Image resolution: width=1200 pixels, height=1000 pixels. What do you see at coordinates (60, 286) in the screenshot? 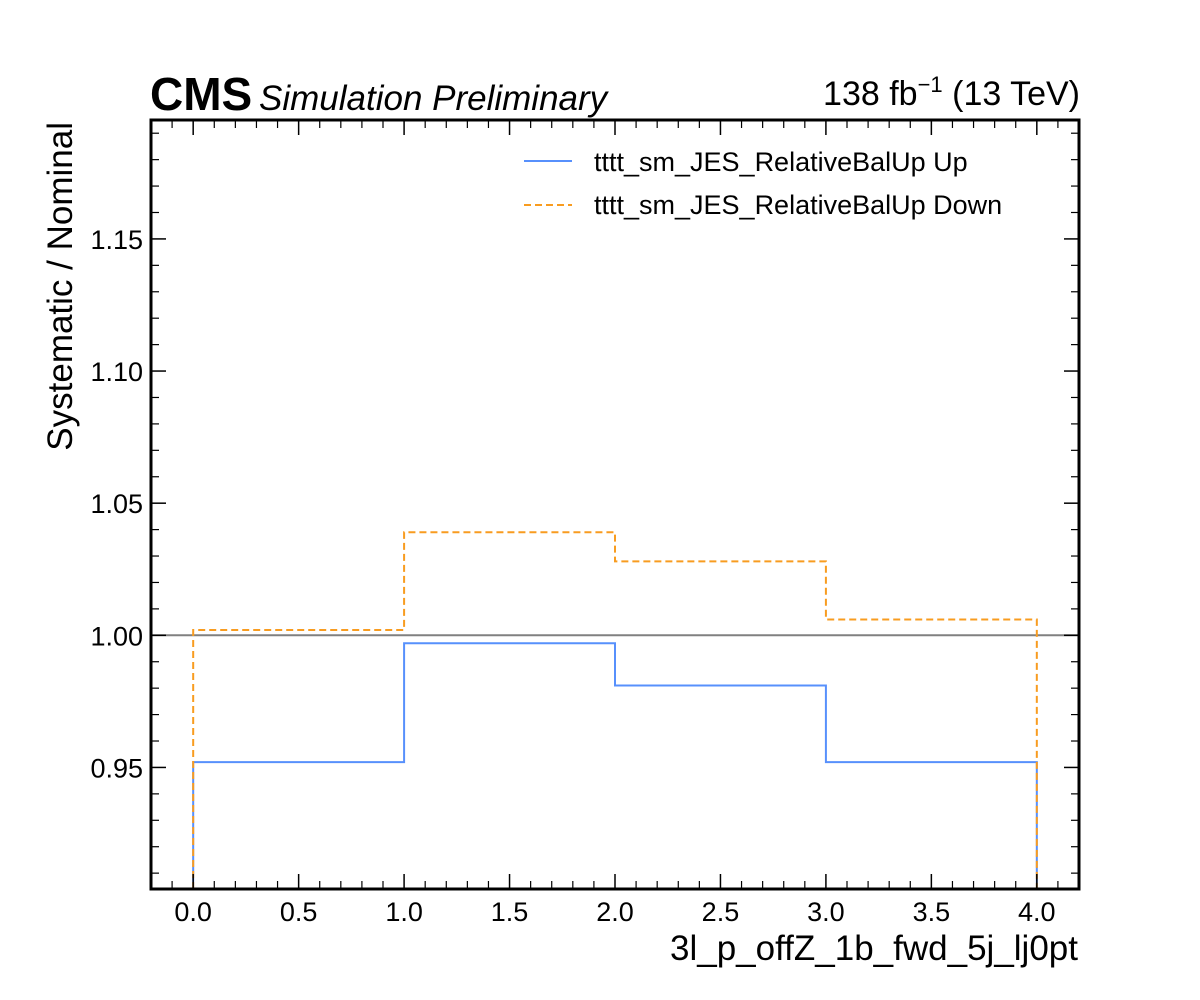
I see `y-axis-label: Systematic / Nominal` at bounding box center [60, 286].